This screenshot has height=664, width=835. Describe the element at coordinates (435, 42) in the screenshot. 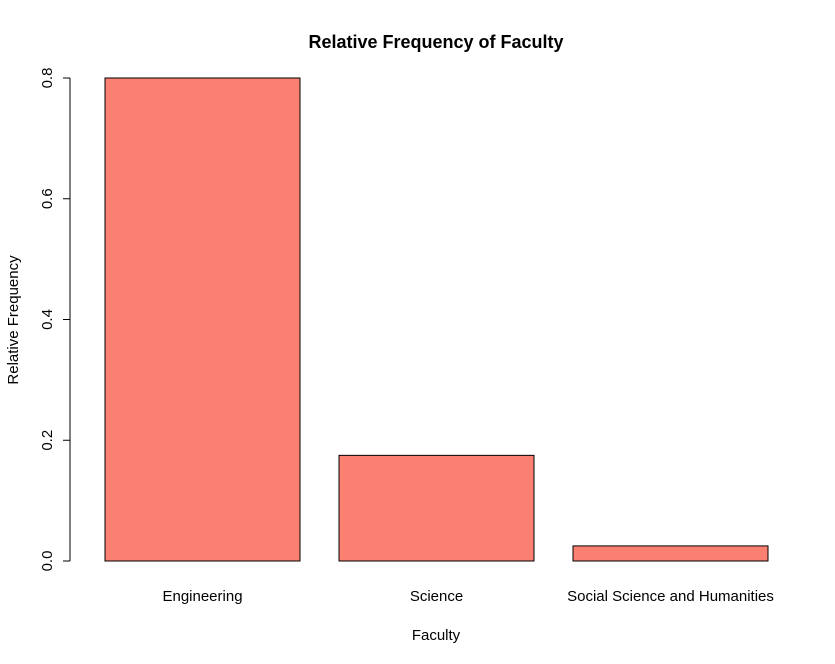

I see `chart-title: Relative Frequency of Faculty` at that location.